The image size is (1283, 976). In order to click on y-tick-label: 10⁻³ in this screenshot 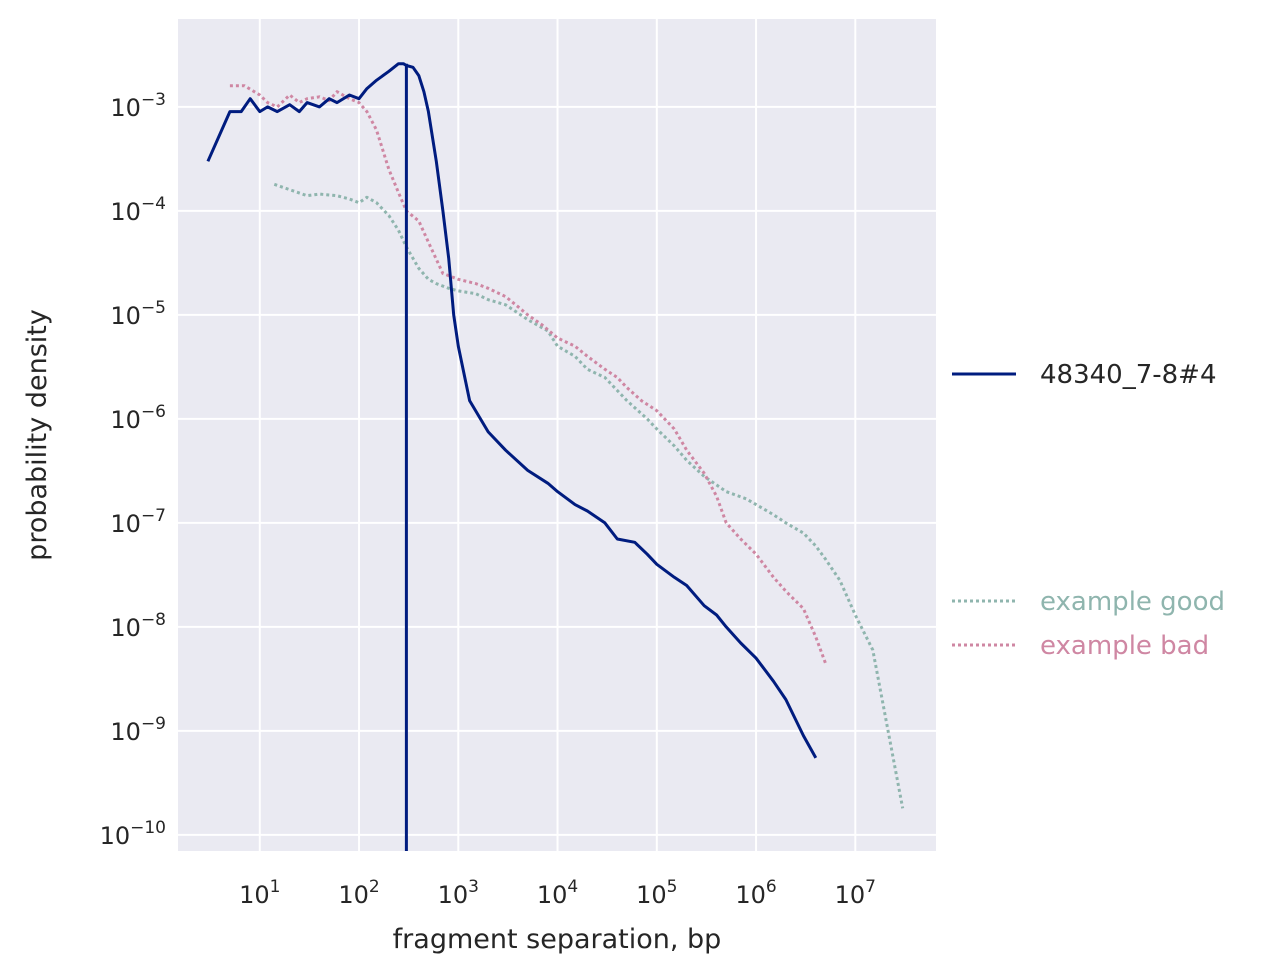, I will do `click(138, 106)`.